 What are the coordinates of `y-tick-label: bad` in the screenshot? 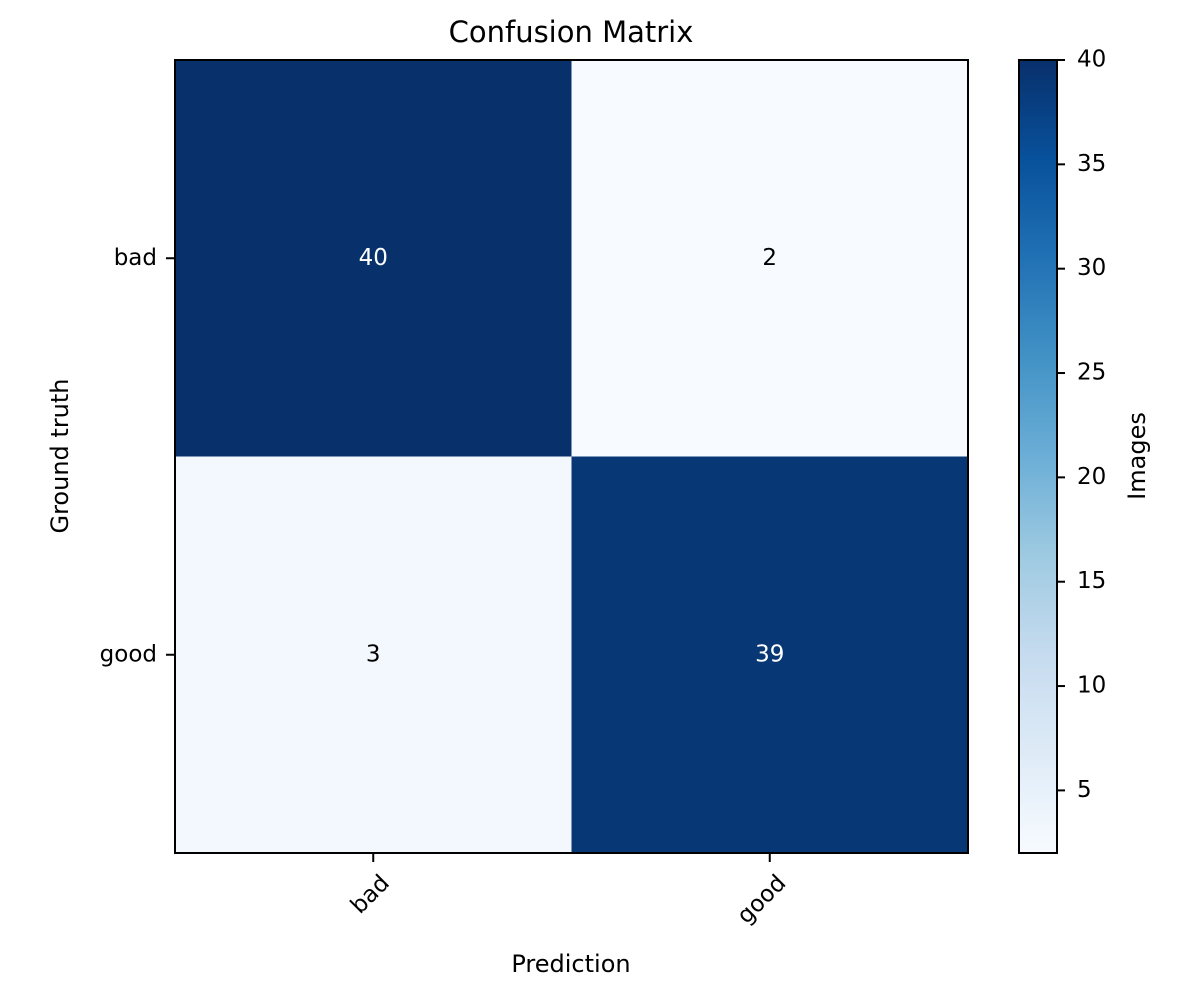 It's located at (135, 258).